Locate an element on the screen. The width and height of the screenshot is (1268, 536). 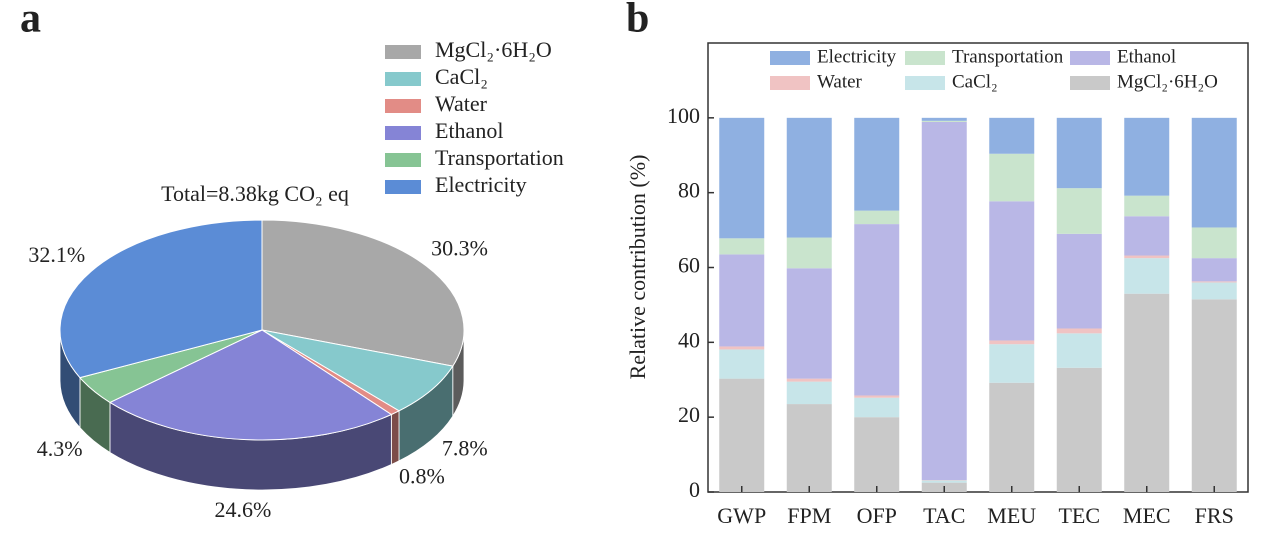
panel-label: b is located at coordinates (637, 21).